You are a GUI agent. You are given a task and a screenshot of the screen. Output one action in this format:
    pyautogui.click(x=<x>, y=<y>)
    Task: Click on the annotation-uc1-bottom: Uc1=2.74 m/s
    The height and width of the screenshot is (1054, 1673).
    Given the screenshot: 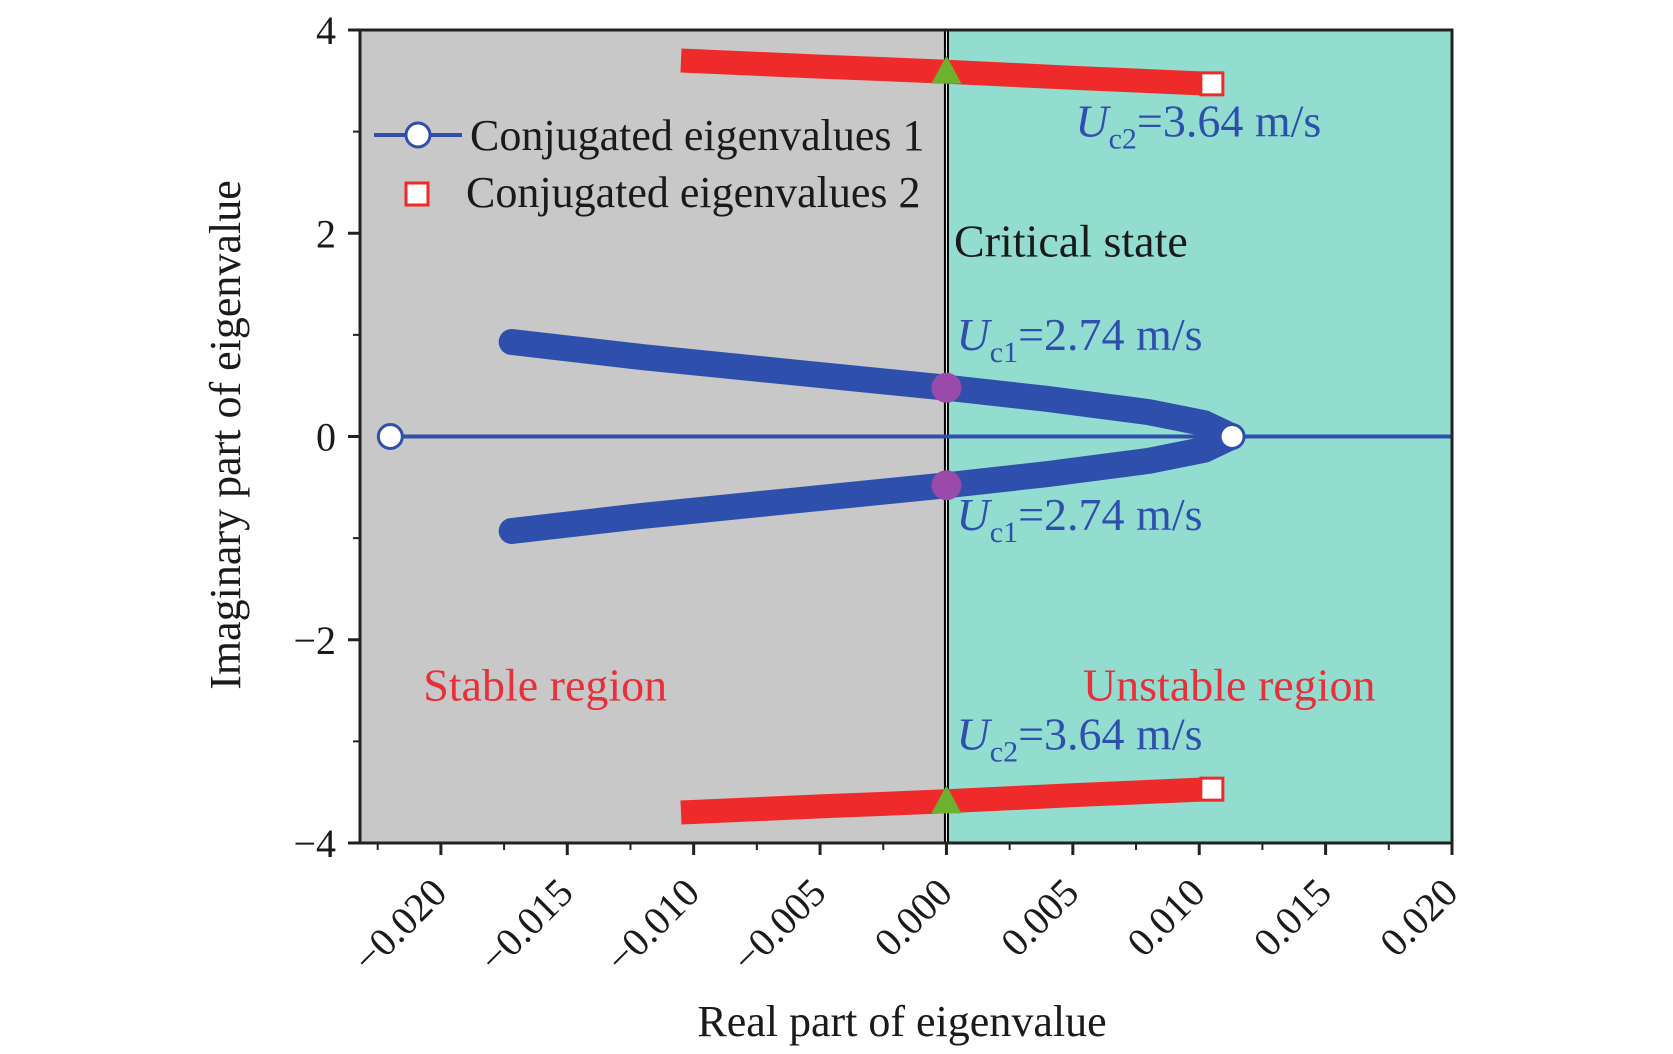 What is the action you would take?
    pyautogui.click(x=1080, y=519)
    